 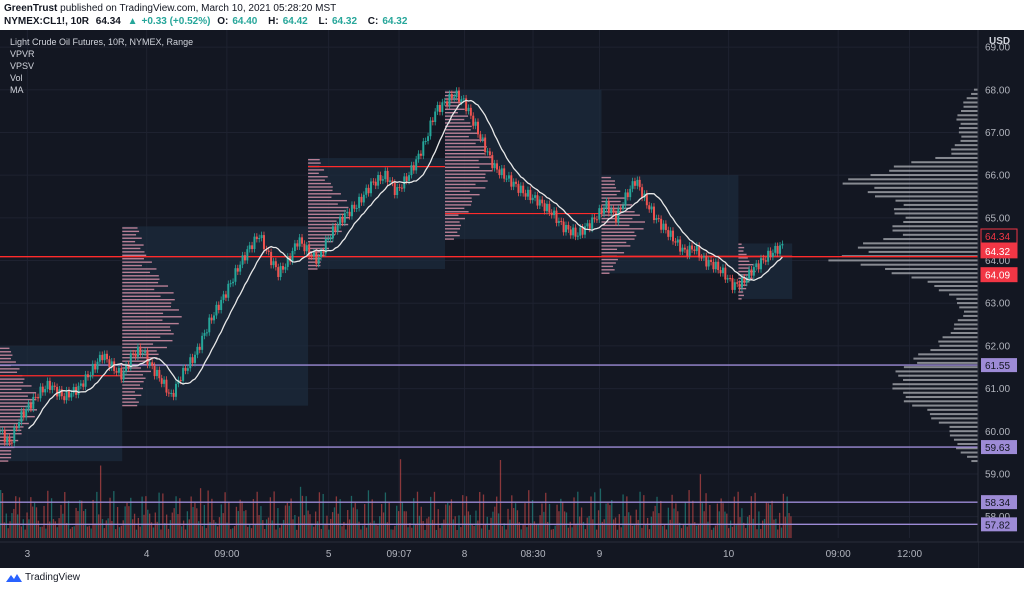 I want to click on time-tick-label: 10, so click(x=729, y=554).